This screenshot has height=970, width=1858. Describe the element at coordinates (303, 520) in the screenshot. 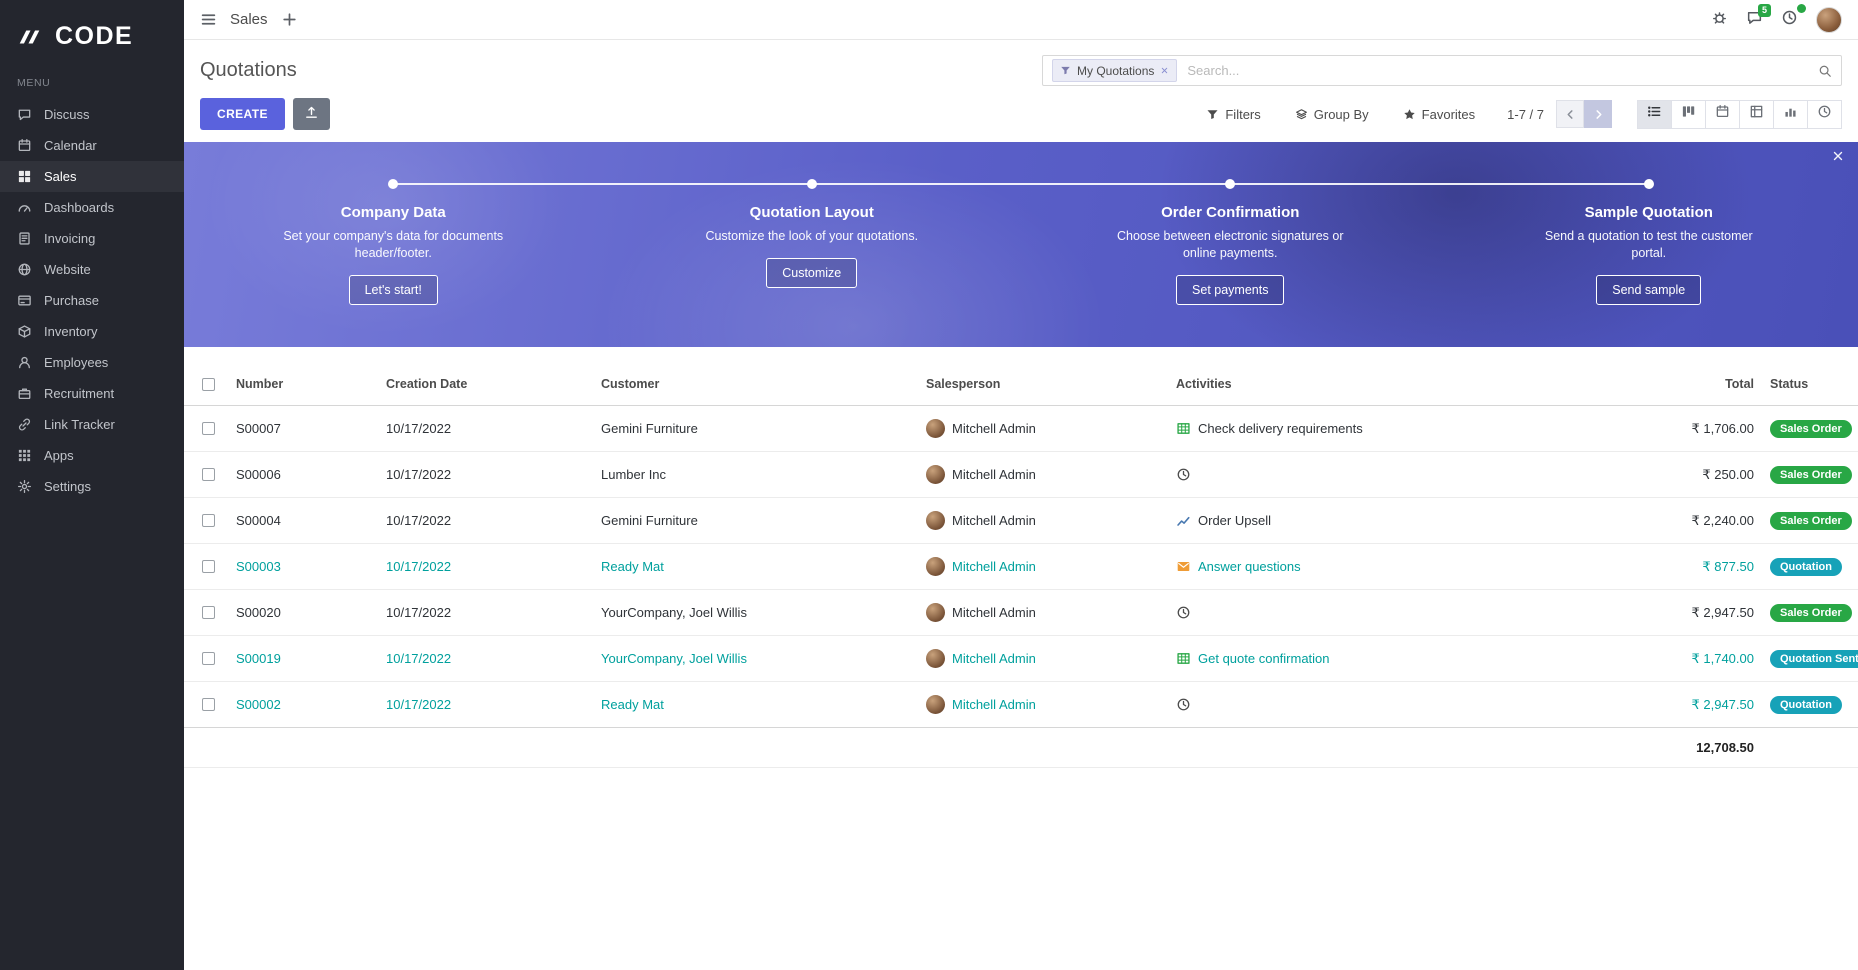

I see `cell-number: S00004` at that location.